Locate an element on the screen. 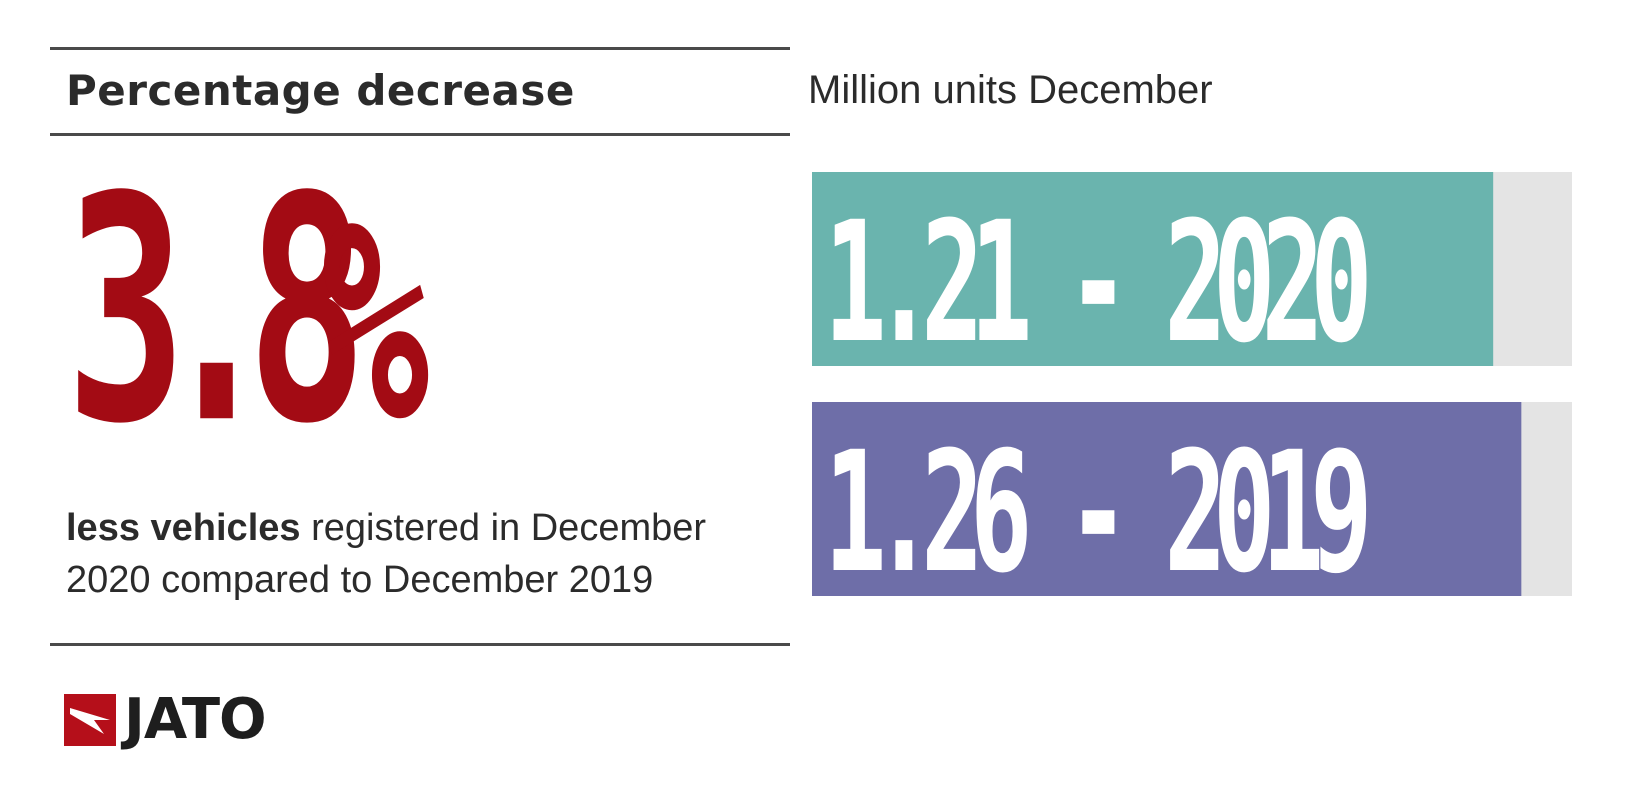 The width and height of the screenshot is (1636, 786). jato-logo-icon is located at coordinates (90, 720).